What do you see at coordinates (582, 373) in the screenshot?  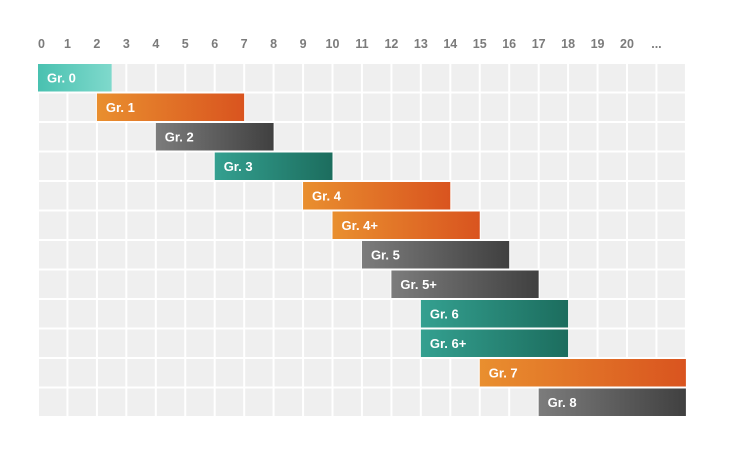 I see `bar-gr-7: Gr. 7` at bounding box center [582, 373].